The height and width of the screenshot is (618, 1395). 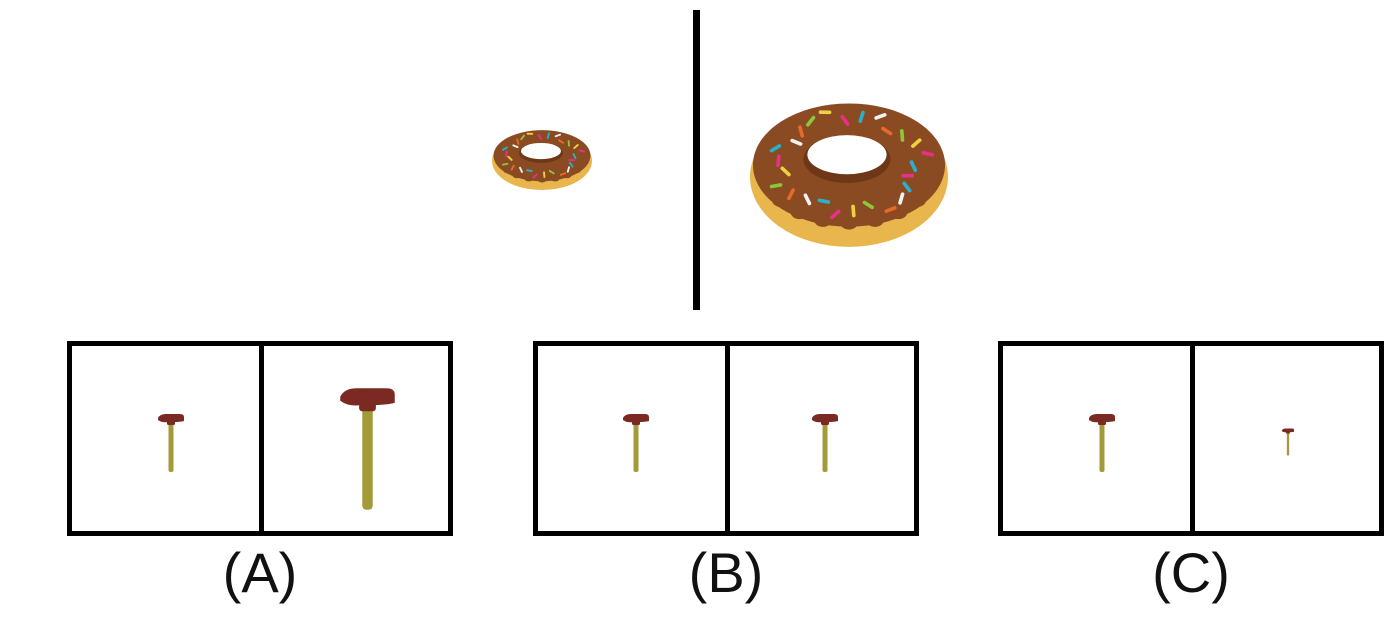 I want to click on small-donut-image, so click(x=542, y=160).